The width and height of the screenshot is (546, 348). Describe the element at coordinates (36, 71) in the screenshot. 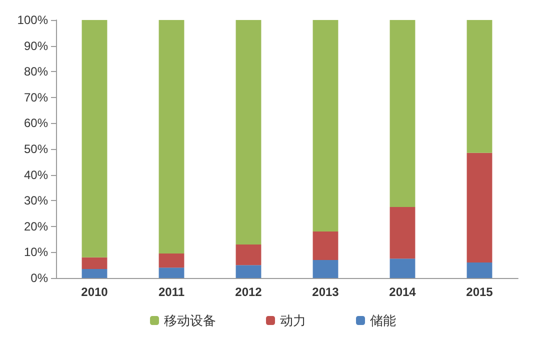

I see `y-tick-label: 80%` at that location.